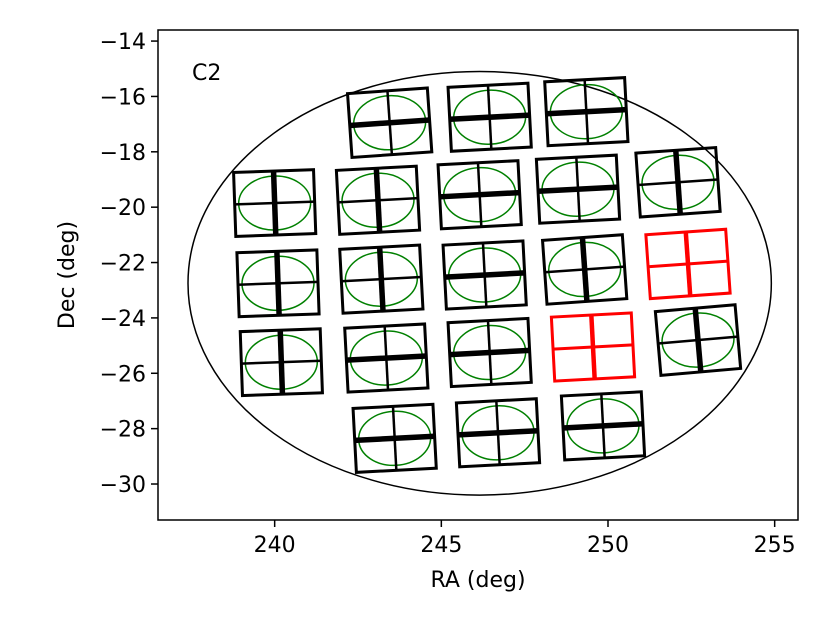 This screenshot has width=830, height=622. I want to click on y-tick-label: −30, so click(123, 485).